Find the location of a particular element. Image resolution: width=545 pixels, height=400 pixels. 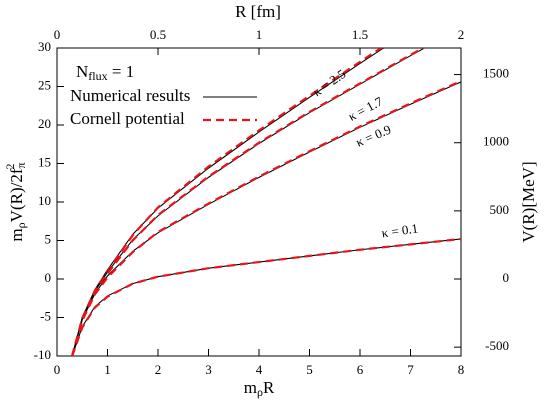

y-tick-label: 10 is located at coordinates (44, 200).